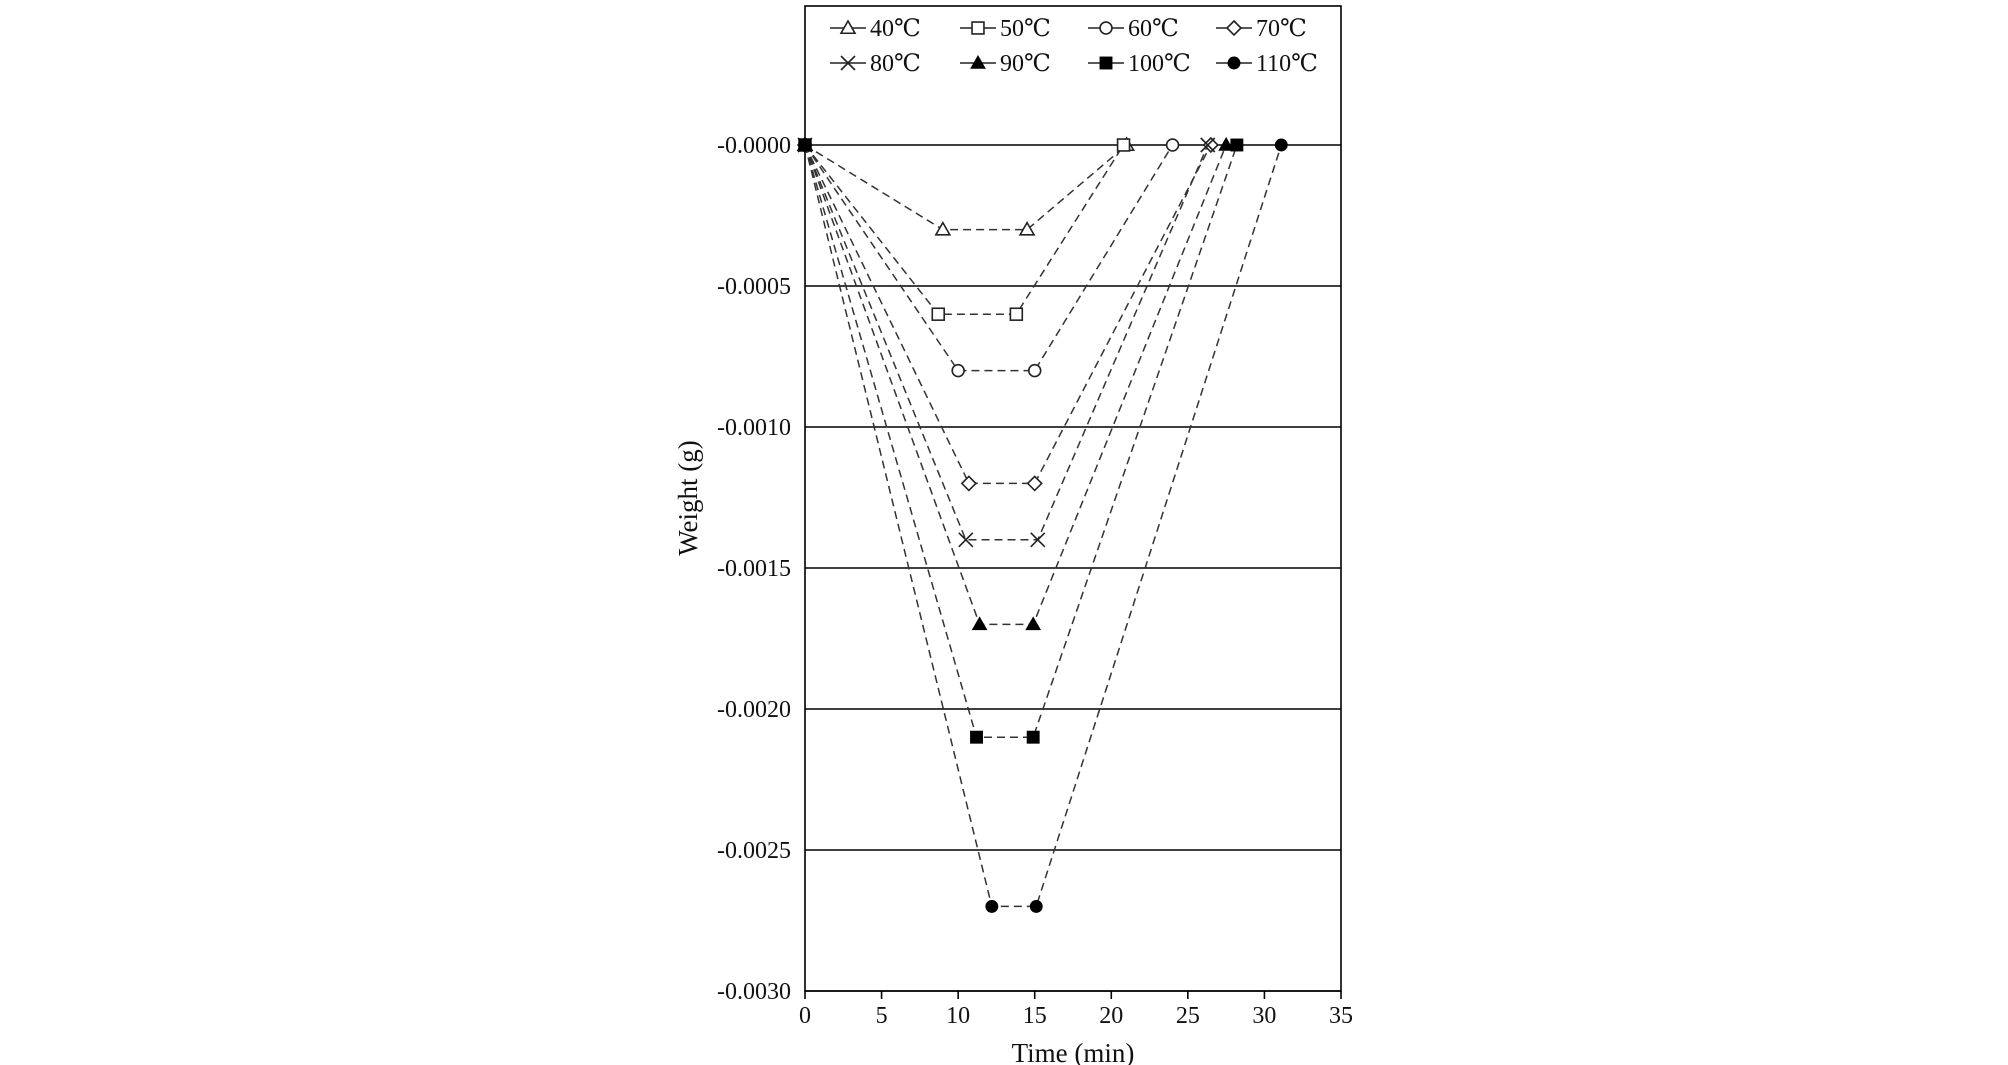  What do you see at coordinates (754, 992) in the screenshot?
I see `y-tick-label: -0.0030` at bounding box center [754, 992].